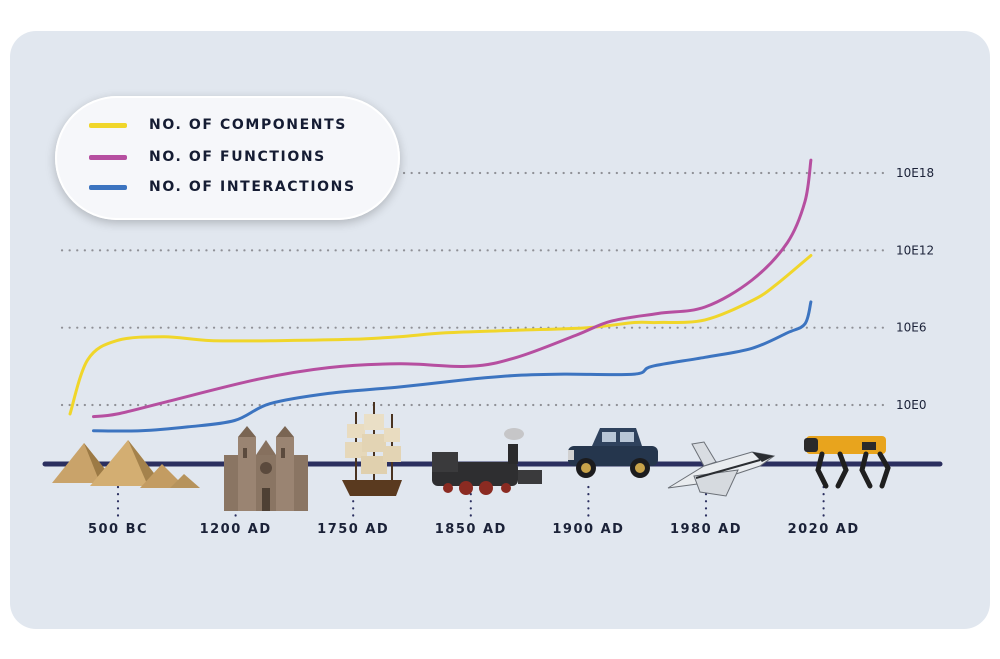 The width and height of the screenshot is (1000, 659). What do you see at coordinates (252, 187) in the screenshot?
I see `legend-label-interactions: NO. OF INTERACTIONS` at bounding box center [252, 187].